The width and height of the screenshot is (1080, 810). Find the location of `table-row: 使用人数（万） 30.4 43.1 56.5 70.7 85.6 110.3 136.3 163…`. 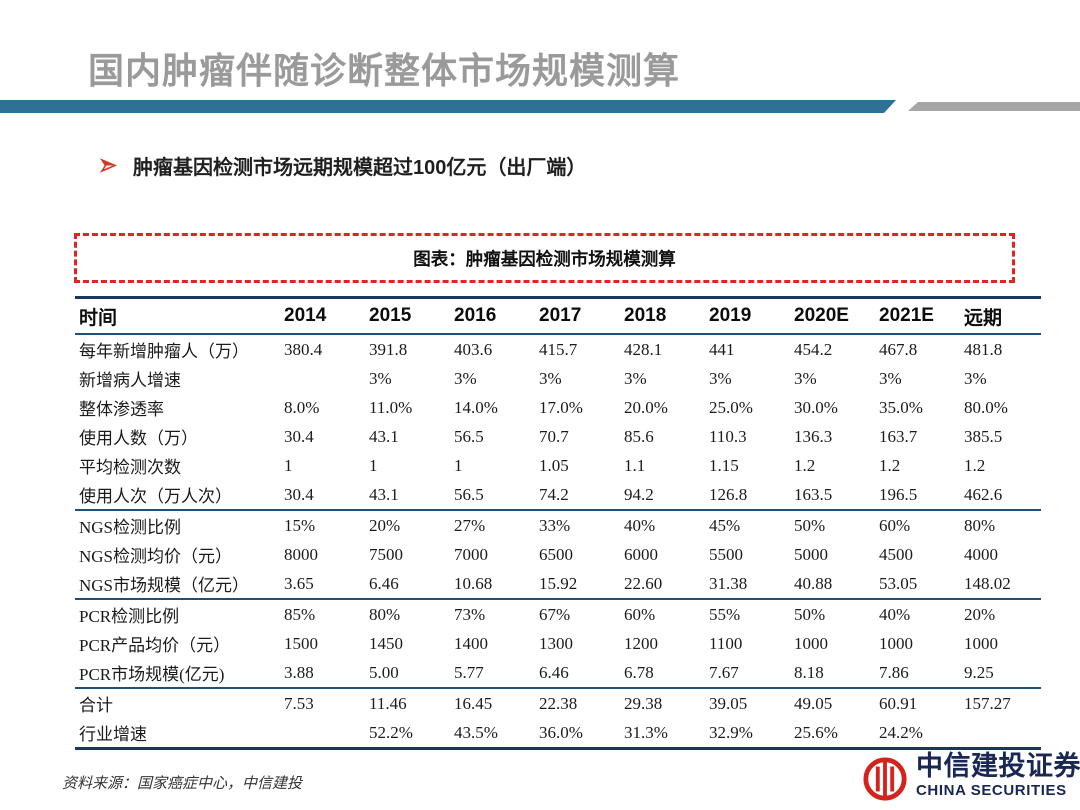

table-row: 使用人数（万） 30.4 43.1 56.5 70.7 85.6 110.3 136.3 163… is located at coordinates (558, 436).